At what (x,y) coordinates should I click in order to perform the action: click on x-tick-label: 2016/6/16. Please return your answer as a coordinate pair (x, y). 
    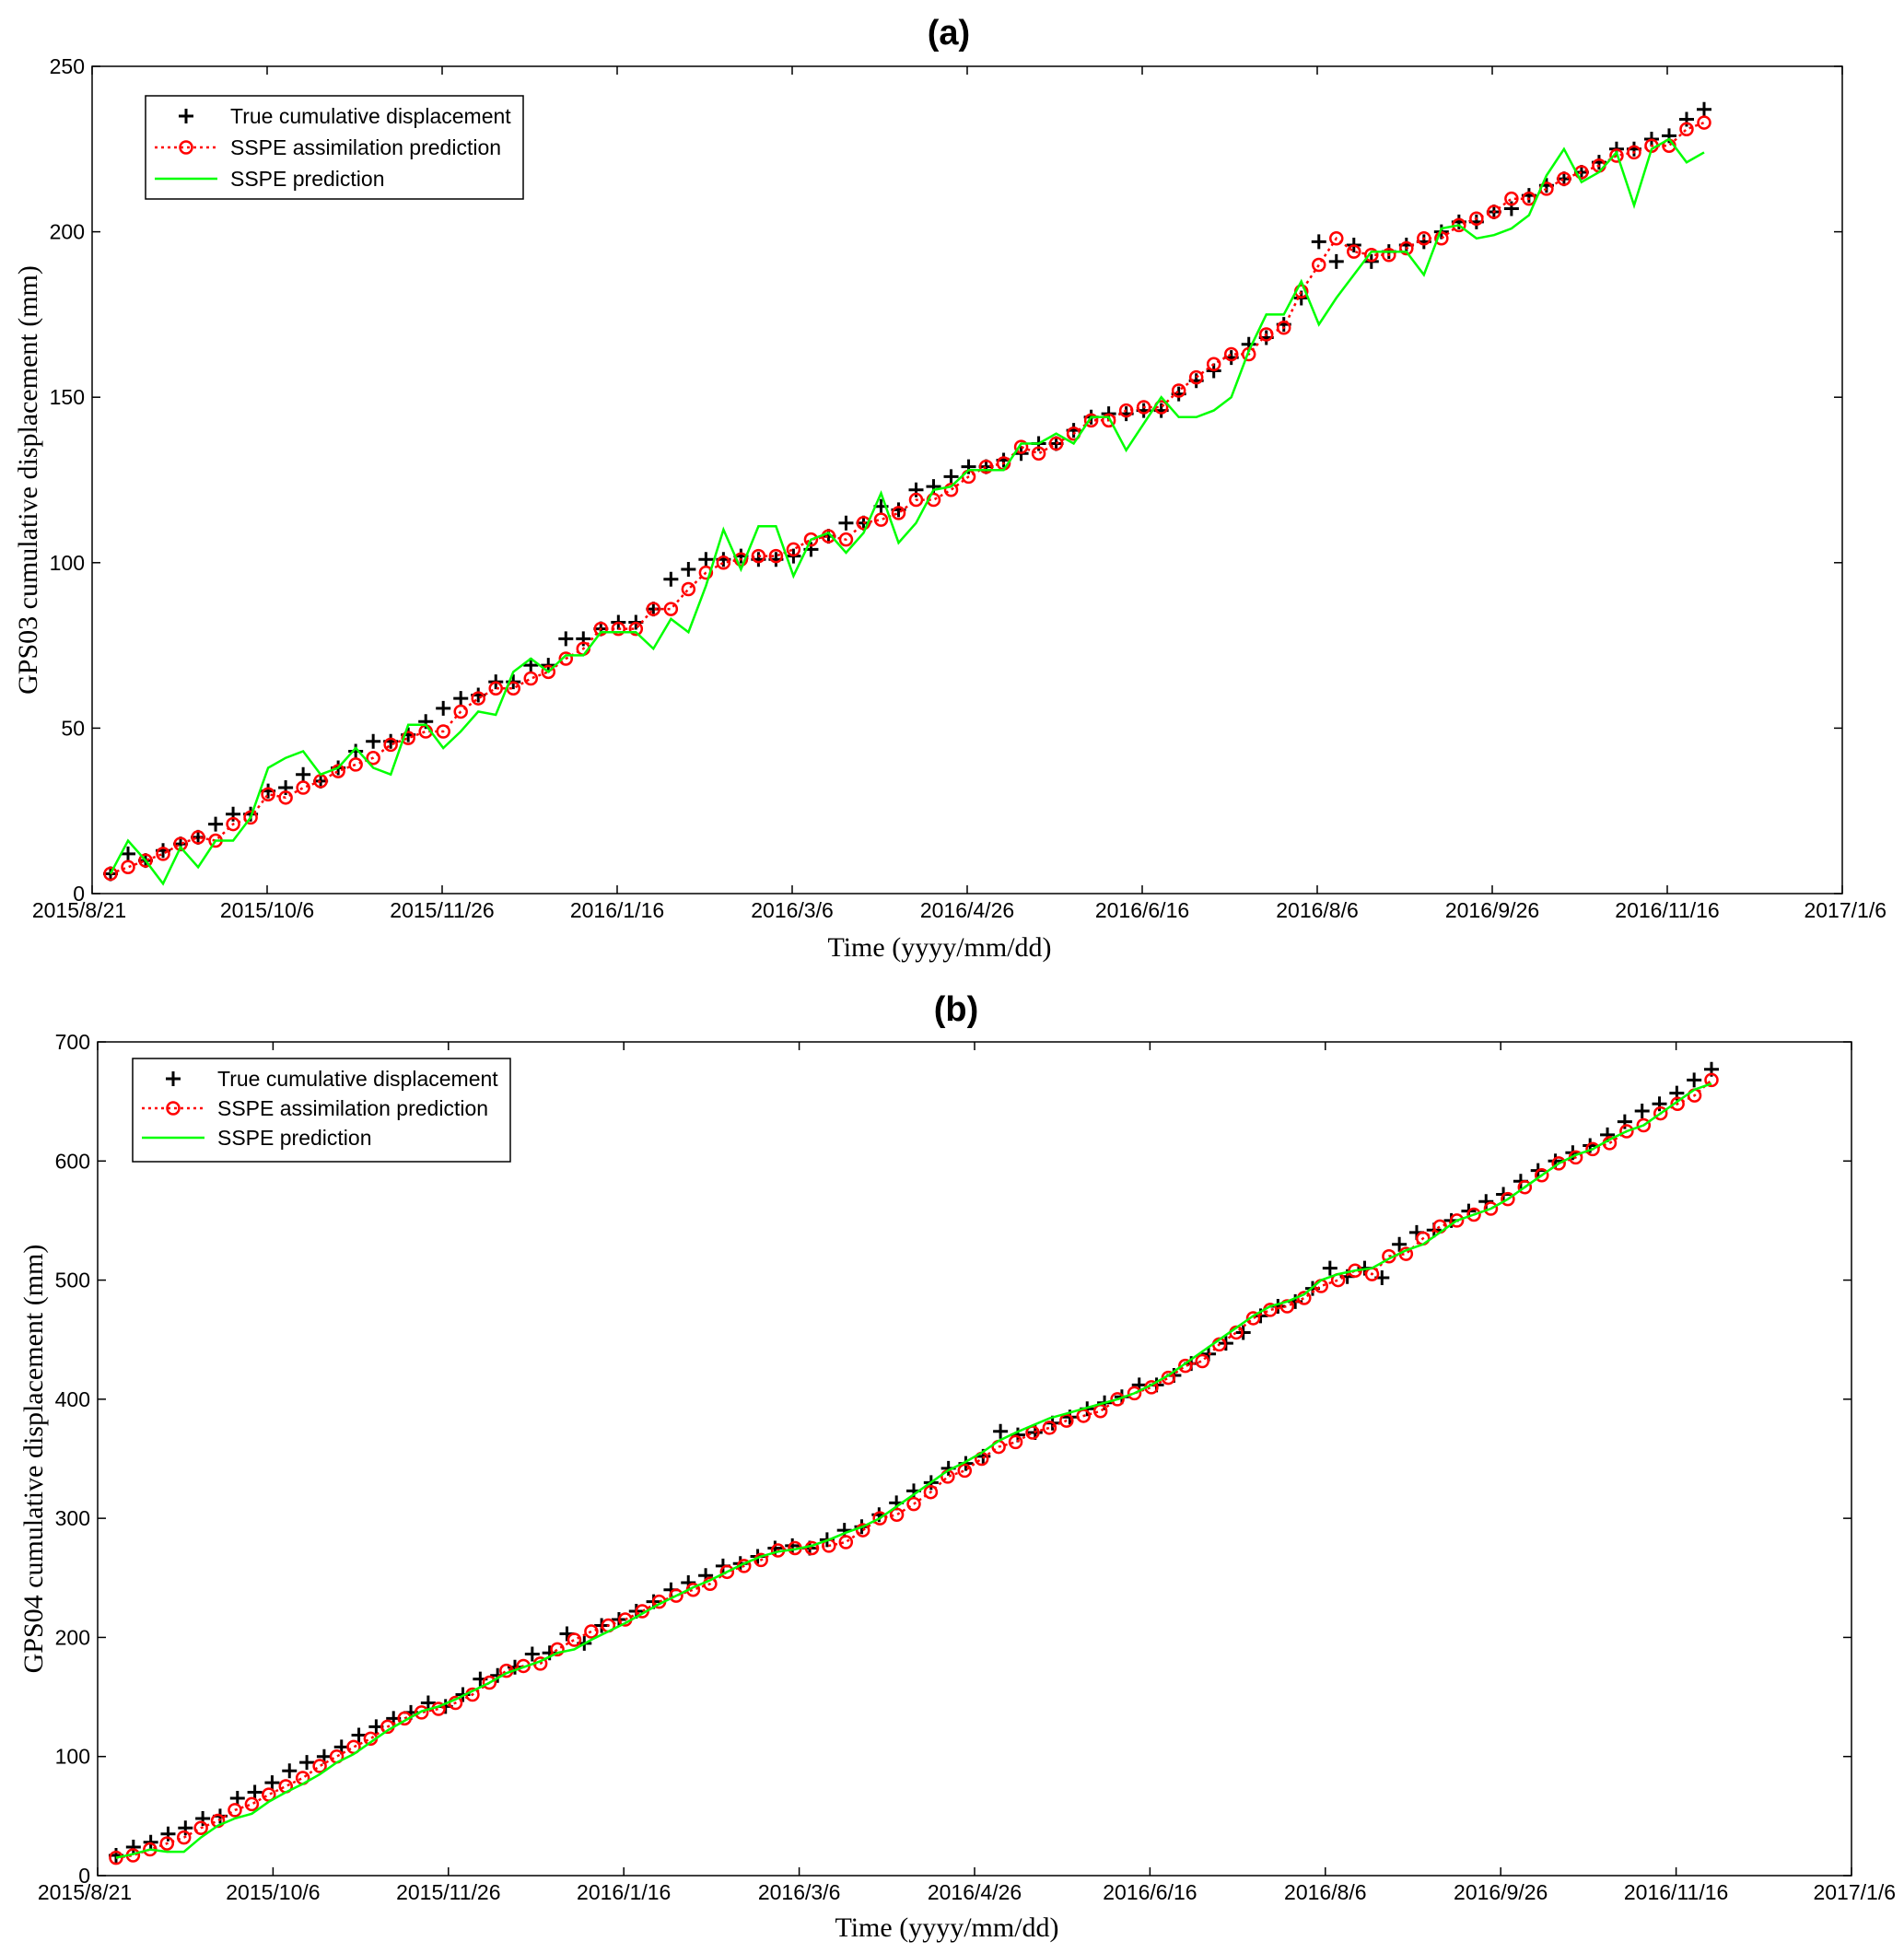
    Looking at the image, I should click on (1142, 910).